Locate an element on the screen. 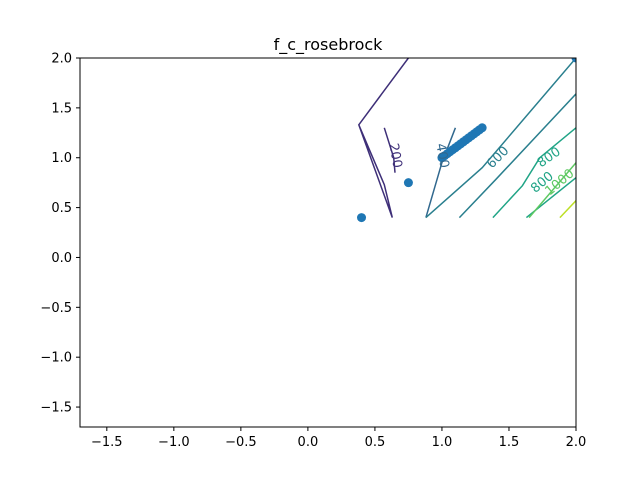 This screenshot has width=640, height=480. x-tick-label: 1.5 is located at coordinates (509, 442).